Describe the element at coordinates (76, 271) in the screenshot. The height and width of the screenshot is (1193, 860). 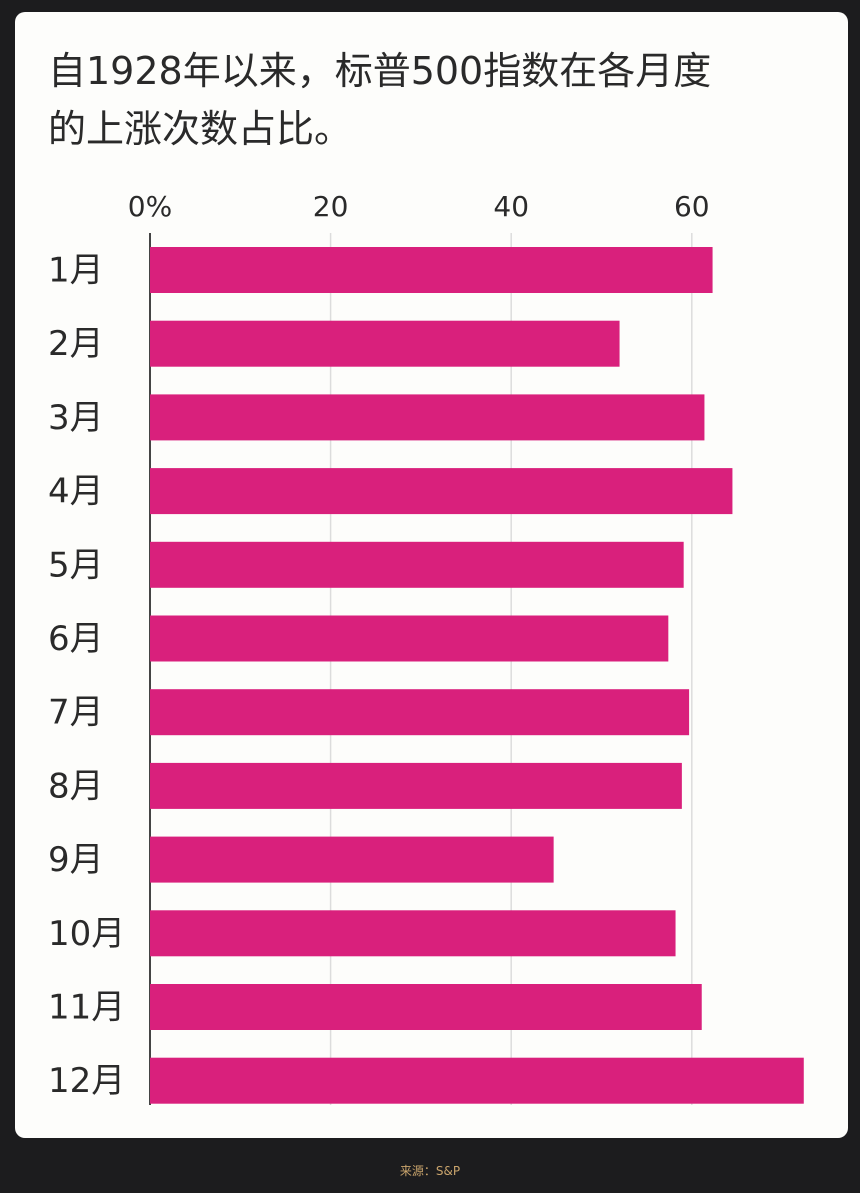
I see `y-tick-label: 1月` at that location.